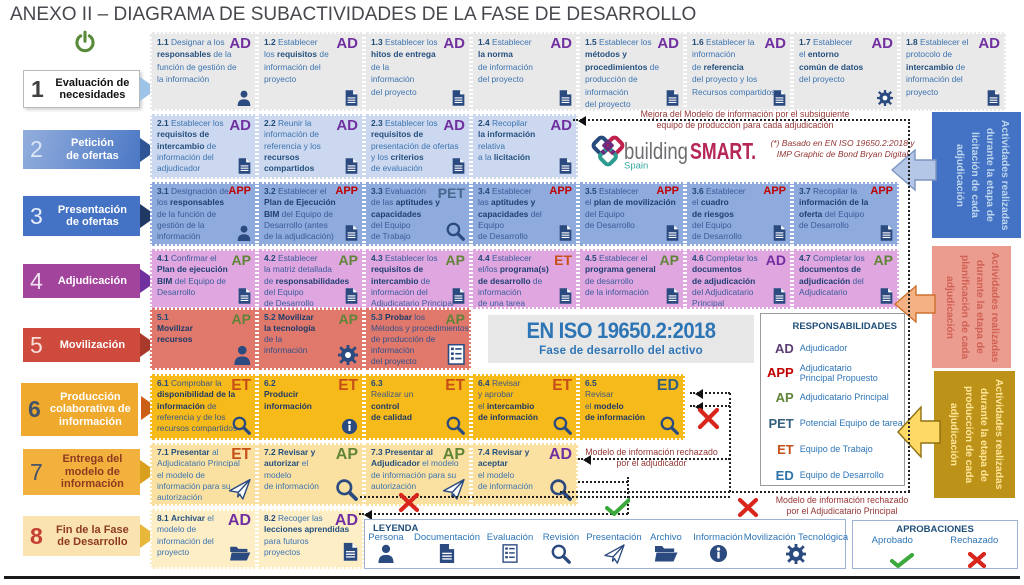 This screenshot has height=585, width=1024. What do you see at coordinates (723, 151) in the screenshot?
I see `svg-text: SMART.` at bounding box center [723, 151].